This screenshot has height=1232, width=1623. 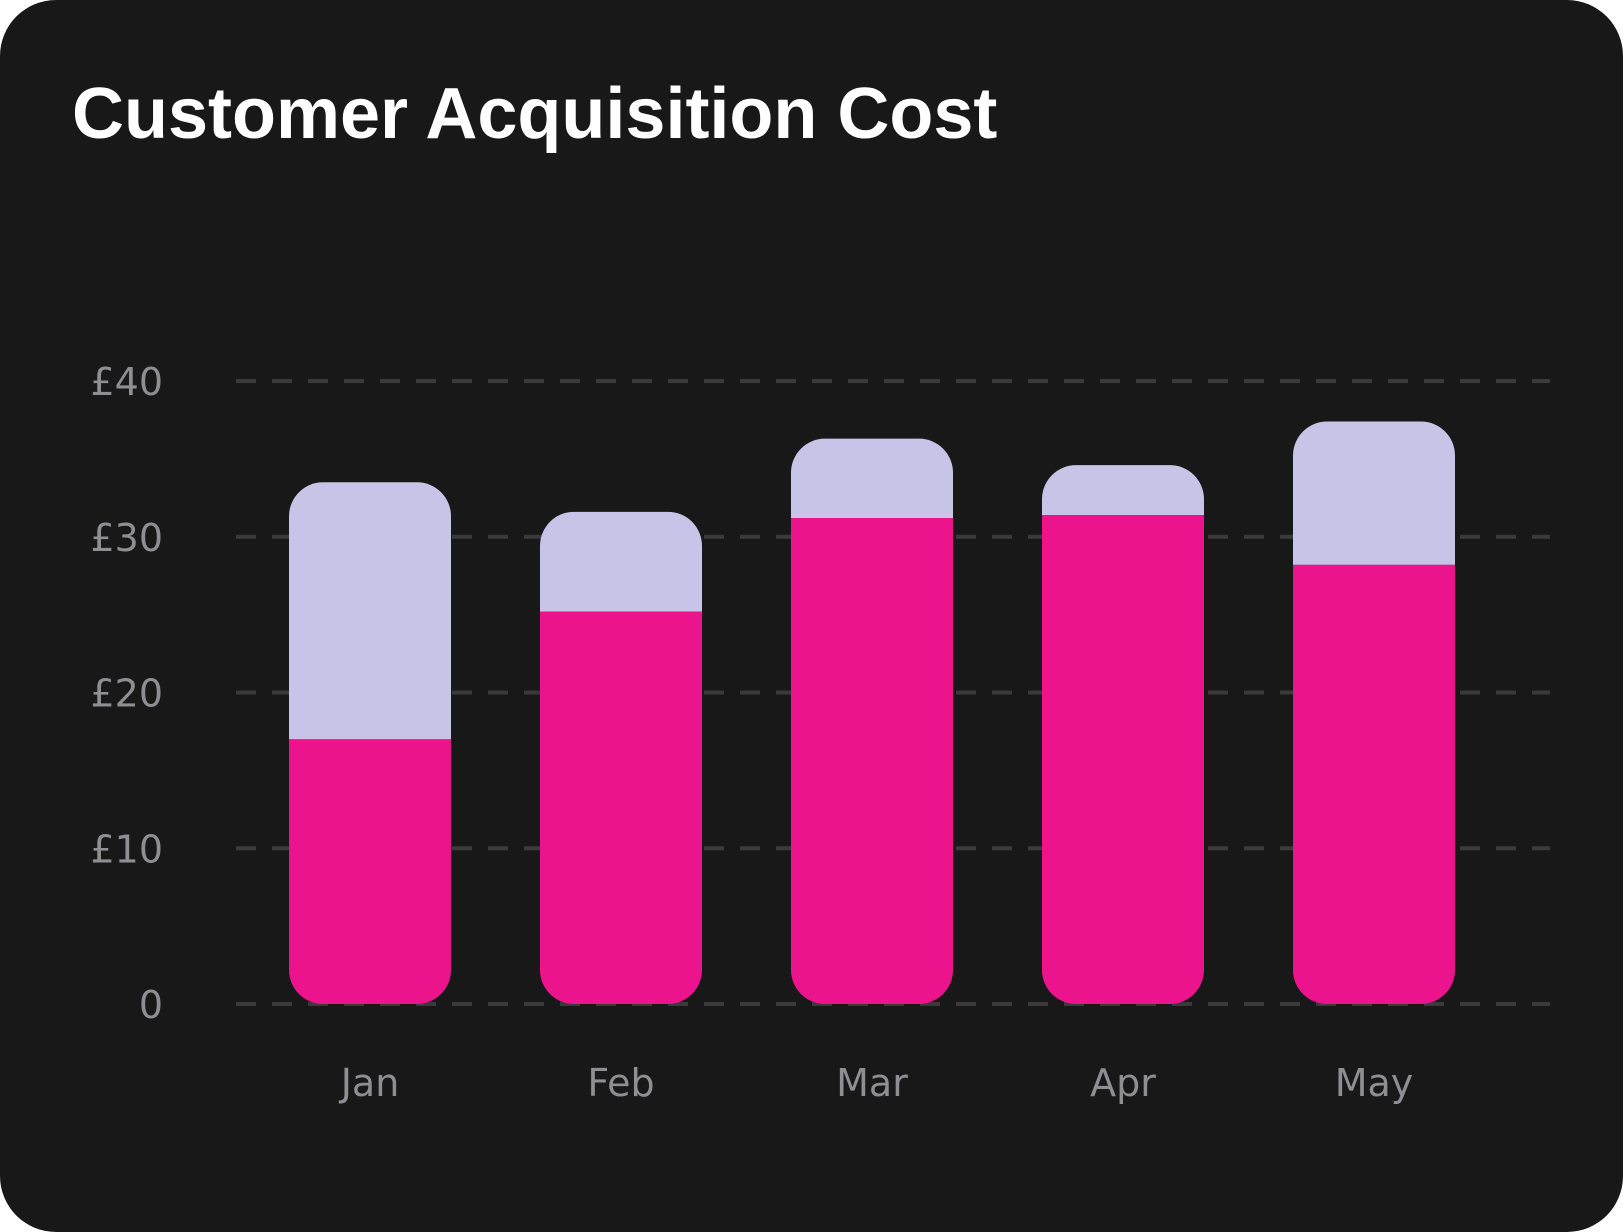 I want to click on x-tick-label-apr: Apr, so click(x=1123, y=1083).